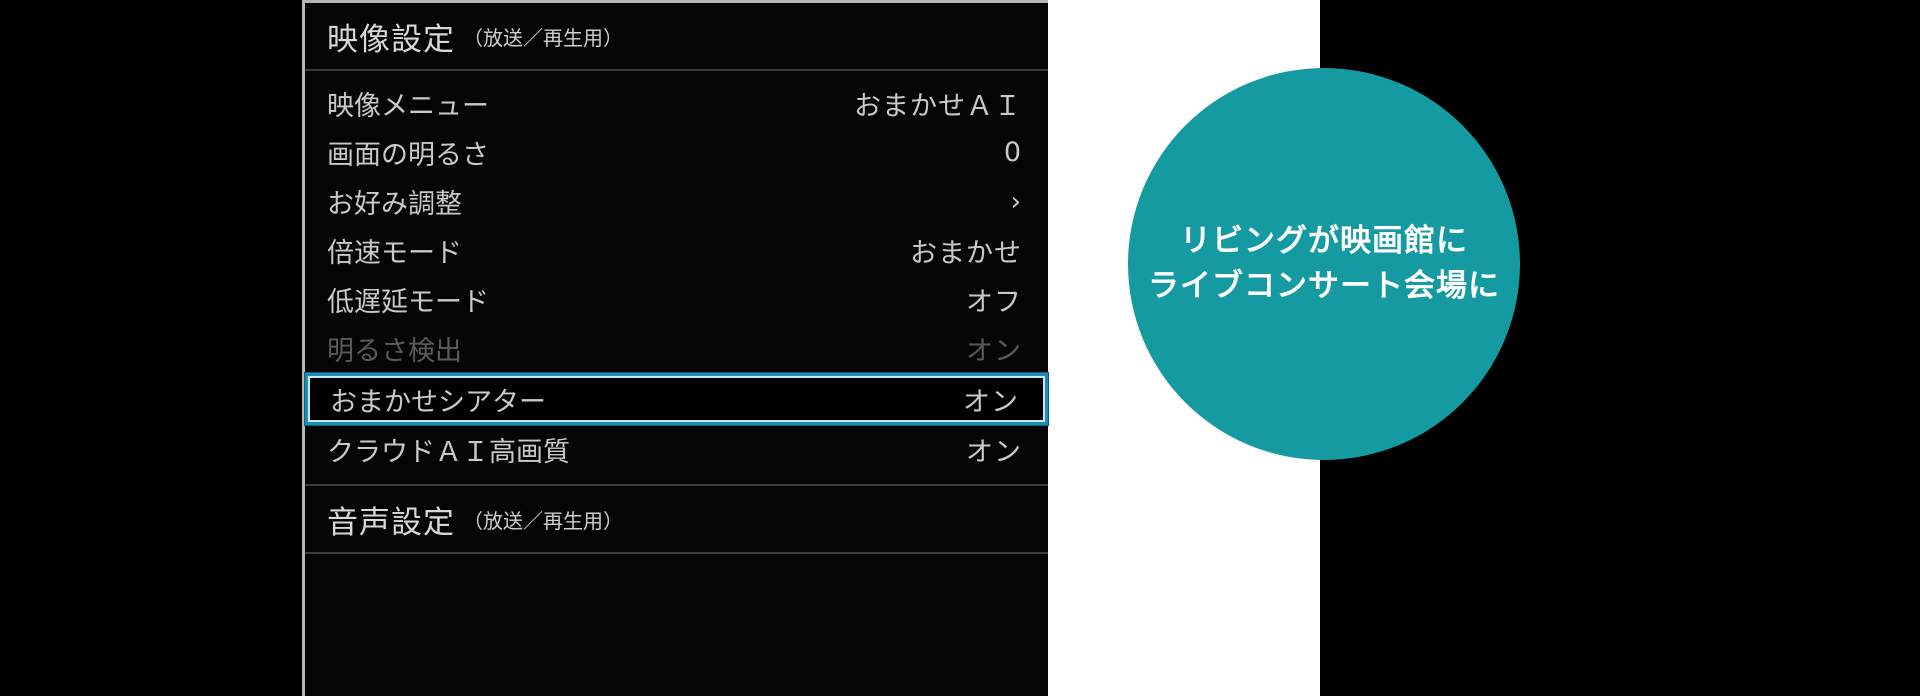 This screenshot has height=696, width=1920. Describe the element at coordinates (676, 37) in the screenshot. I see `menu-section-header-video: 映像設定 （放送／再生用）` at that location.